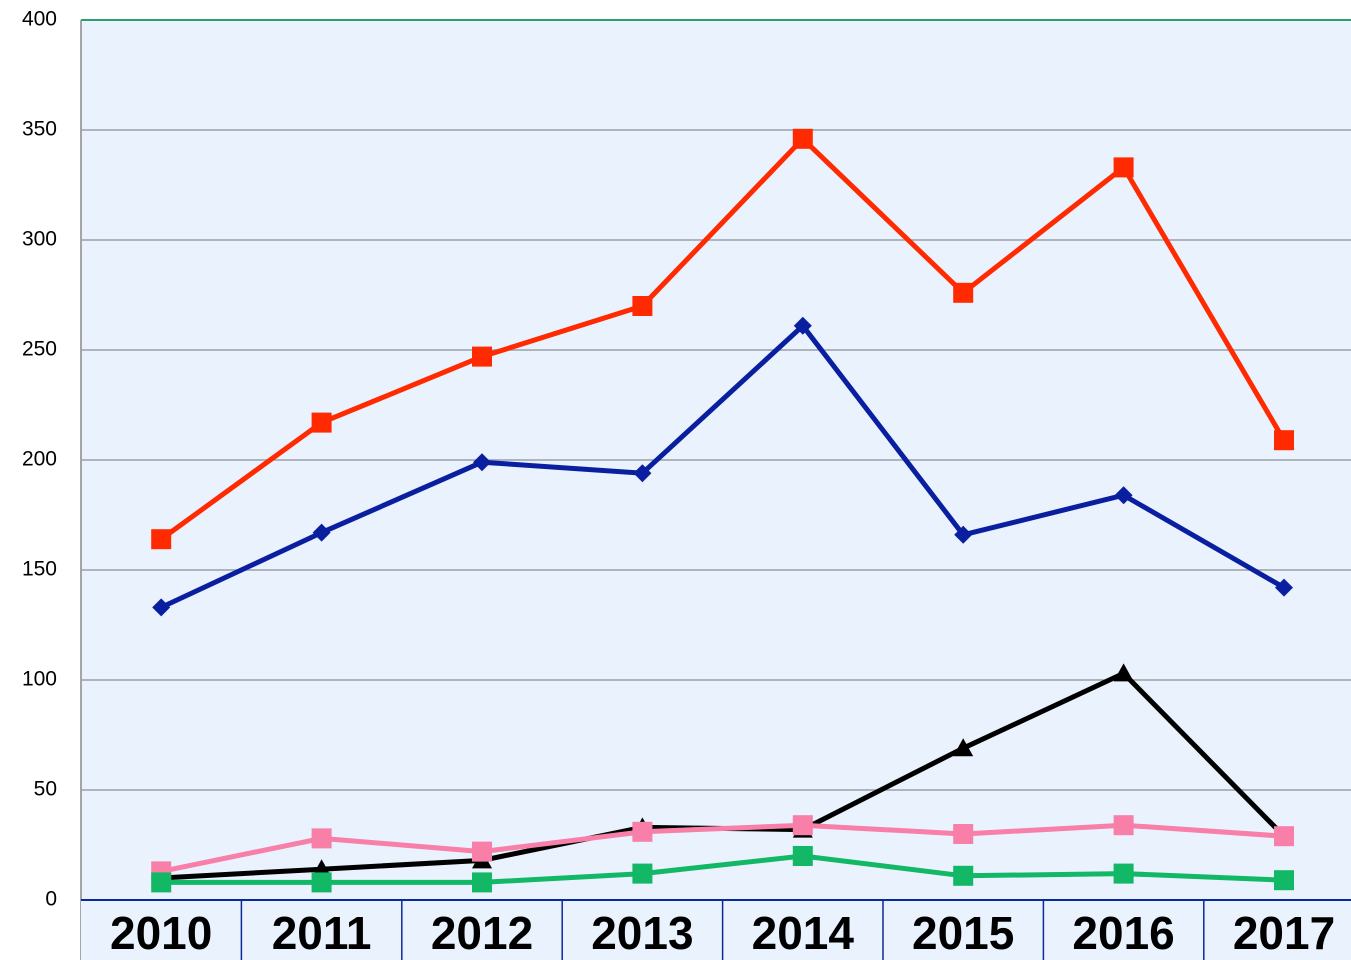  Describe the element at coordinates (39, 679) in the screenshot. I see `y-tick-label: 100` at that location.